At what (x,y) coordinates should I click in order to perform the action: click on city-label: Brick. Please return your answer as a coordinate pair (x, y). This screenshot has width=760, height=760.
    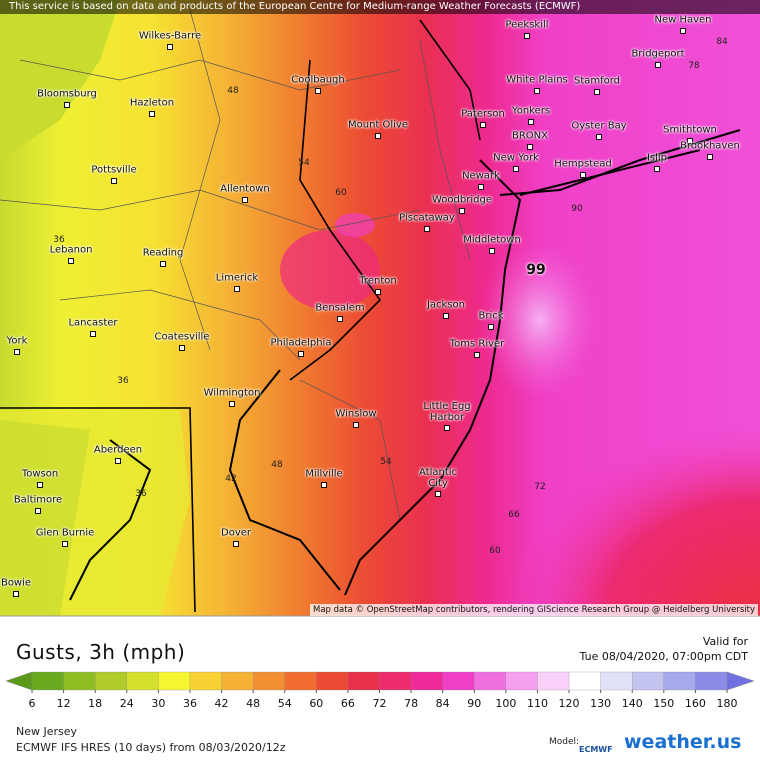
    Looking at the image, I should click on (491, 316).